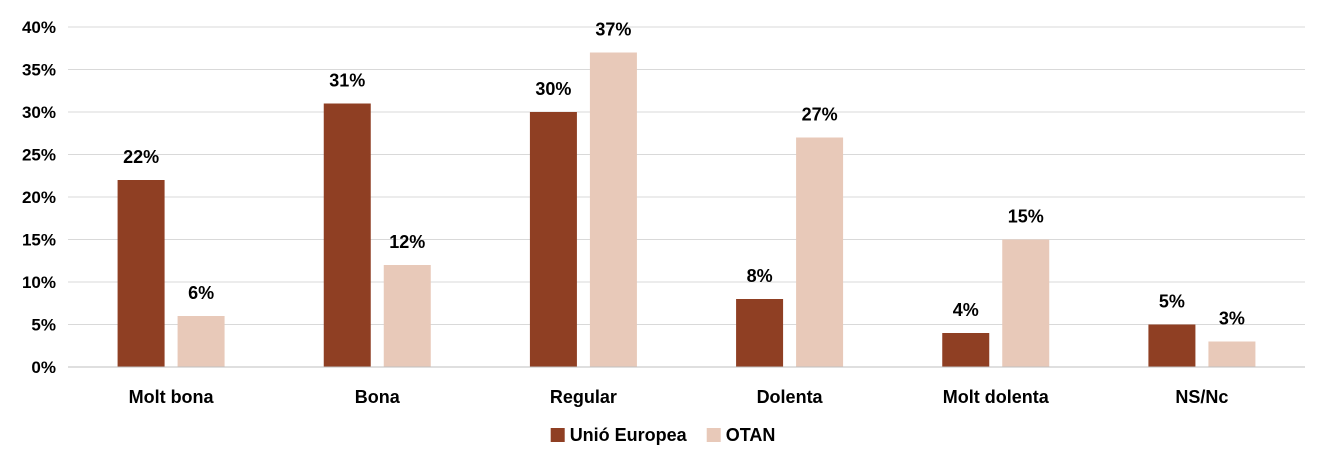 The image size is (1317, 451). What do you see at coordinates (583, 397) in the screenshot?
I see `x-category-label: Regular` at bounding box center [583, 397].